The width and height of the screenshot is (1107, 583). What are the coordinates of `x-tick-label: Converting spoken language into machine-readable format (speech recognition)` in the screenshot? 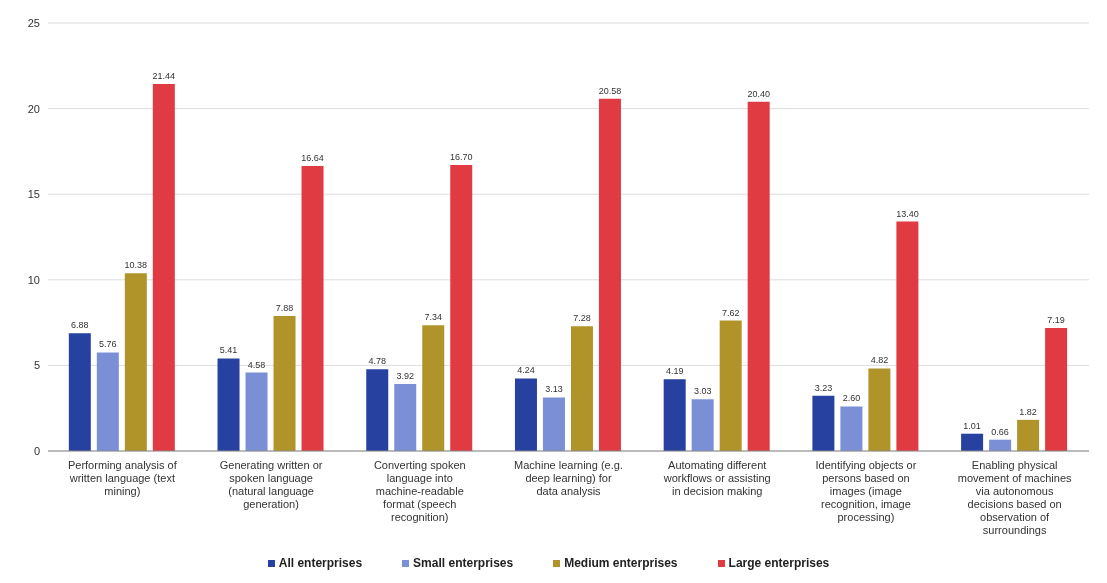 It's located at (419, 491).